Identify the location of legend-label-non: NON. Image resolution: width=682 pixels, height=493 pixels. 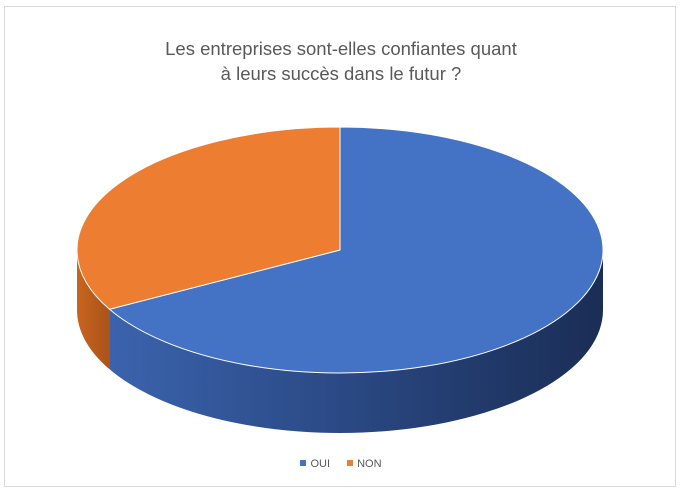
(369, 464).